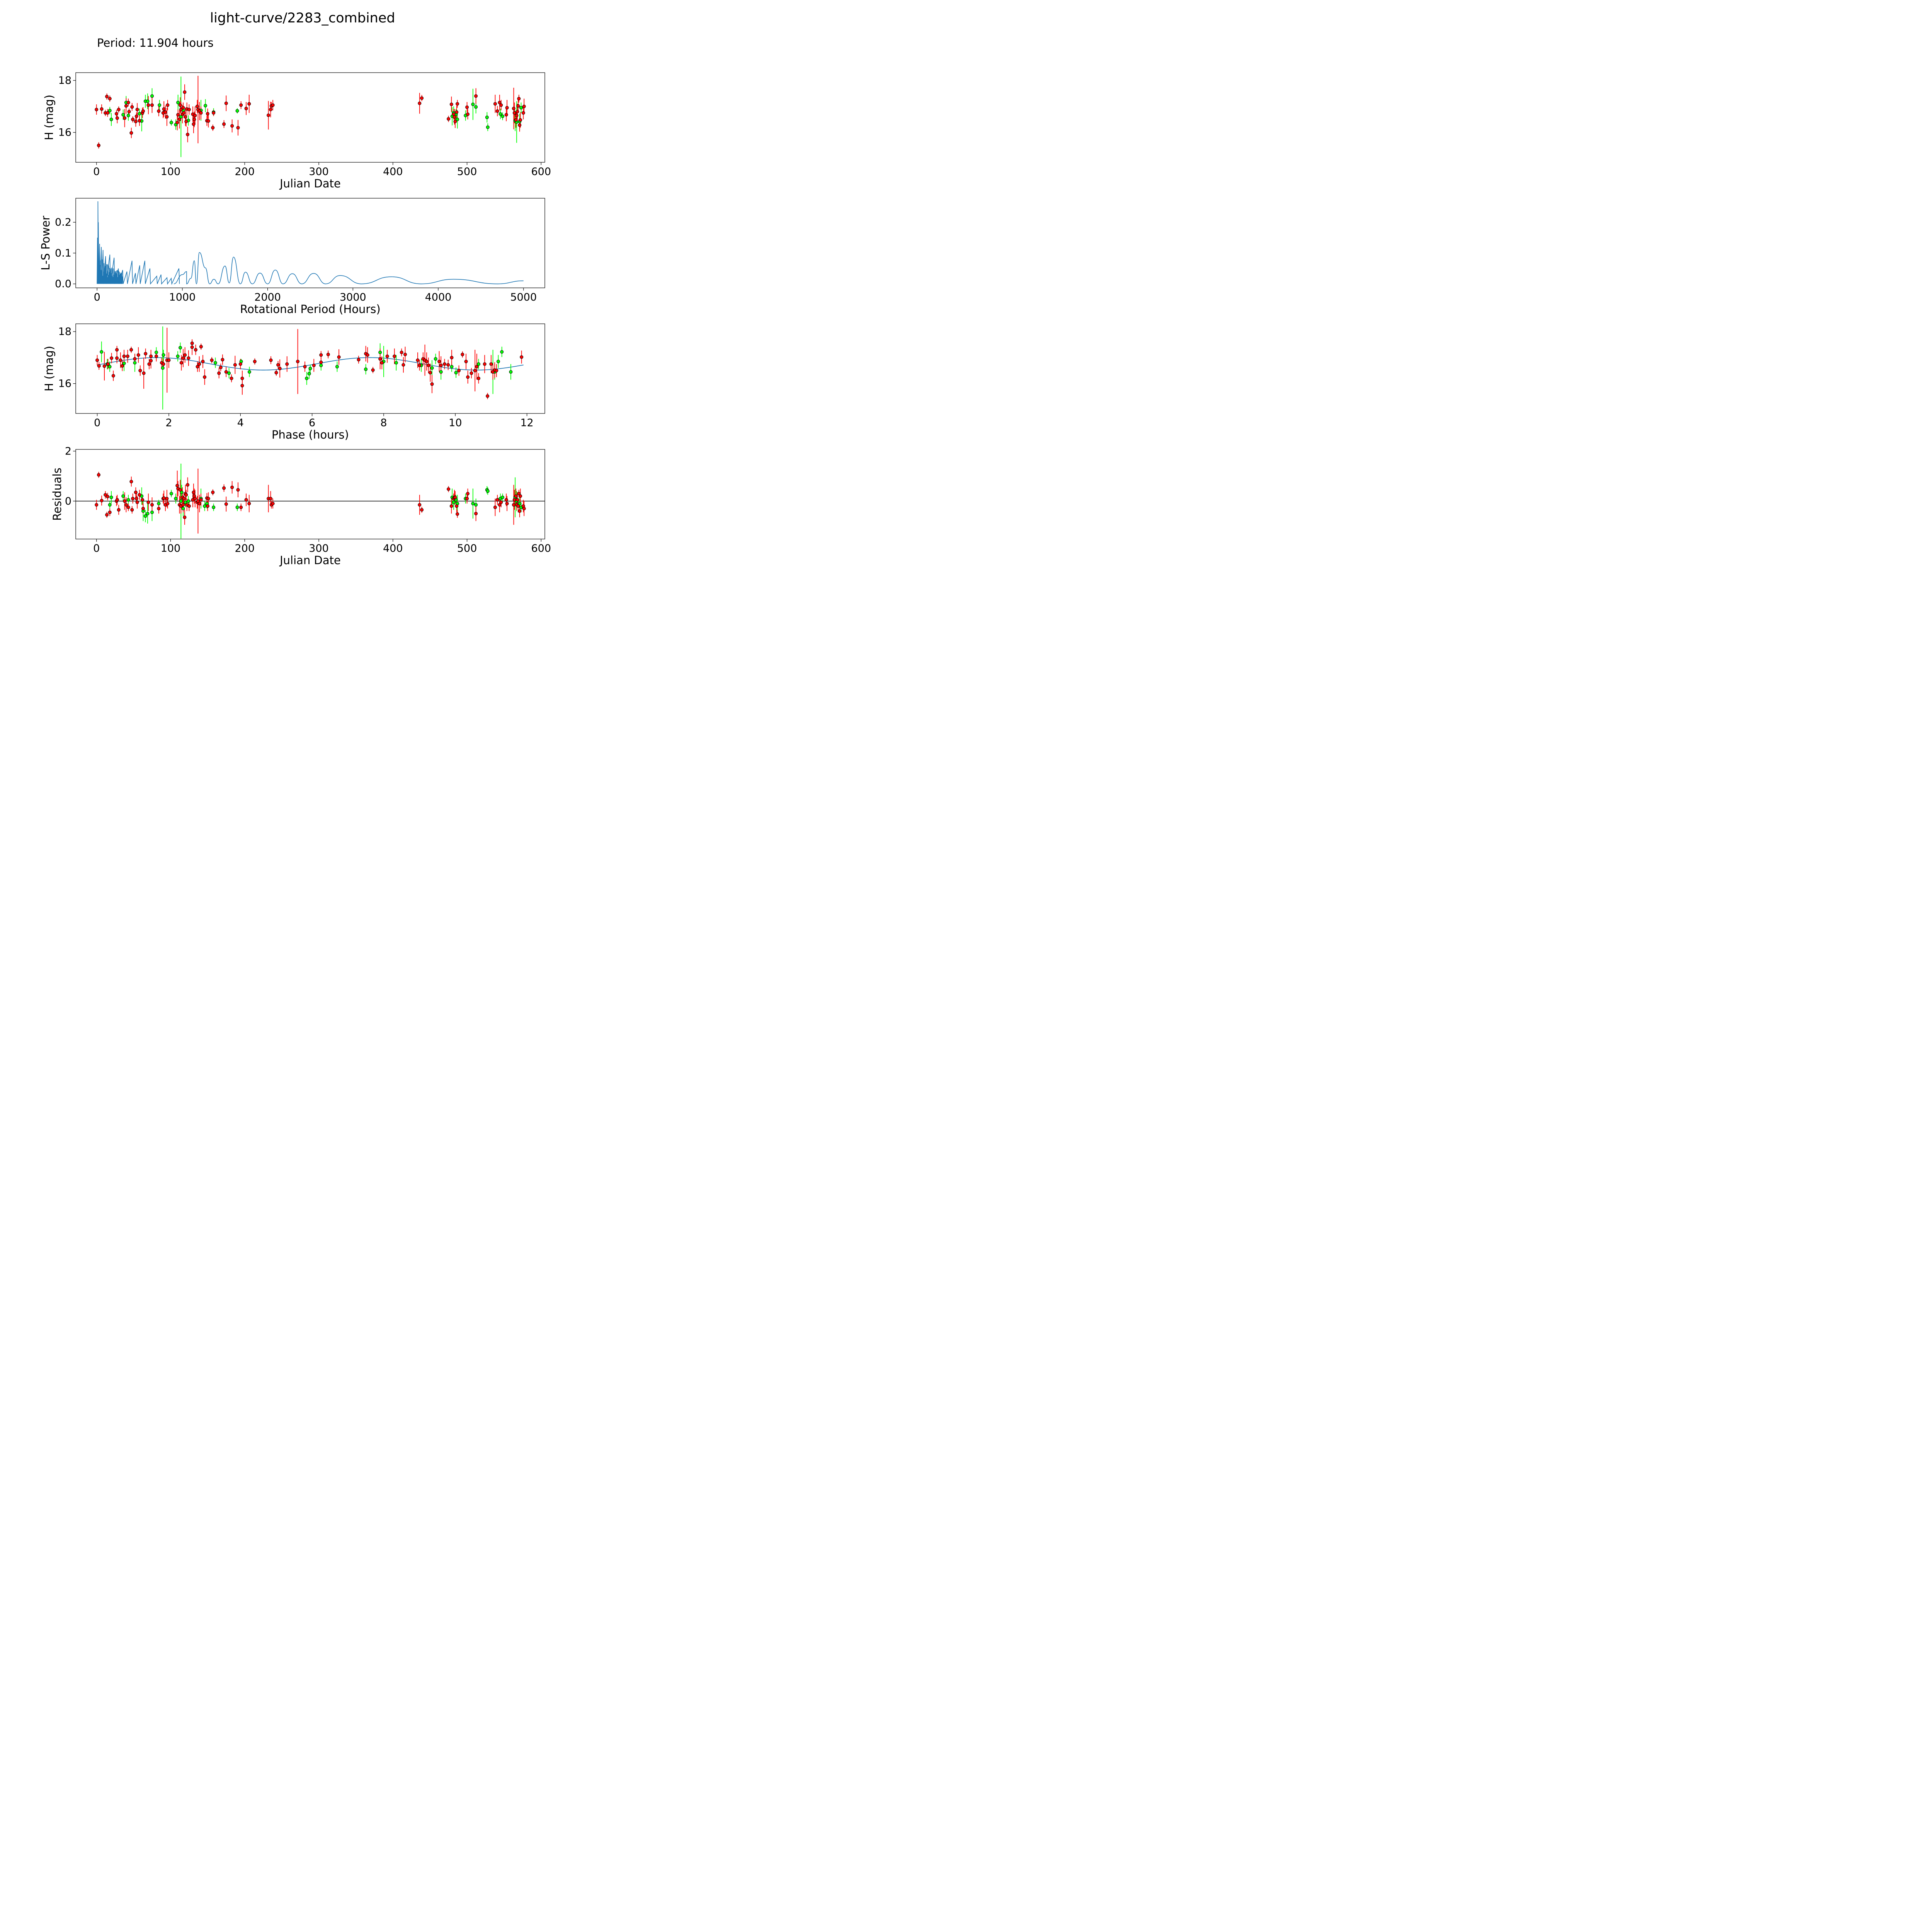 The width and height of the screenshot is (1932, 1932). I want to click on y-tick-label: 2, so click(68, 452).